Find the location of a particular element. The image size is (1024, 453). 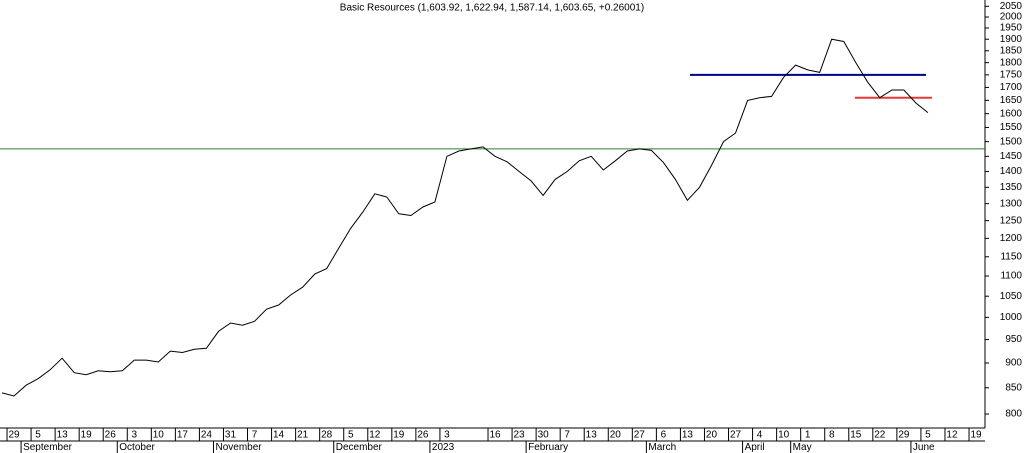

x-tick-label: 17 is located at coordinates (183, 435).